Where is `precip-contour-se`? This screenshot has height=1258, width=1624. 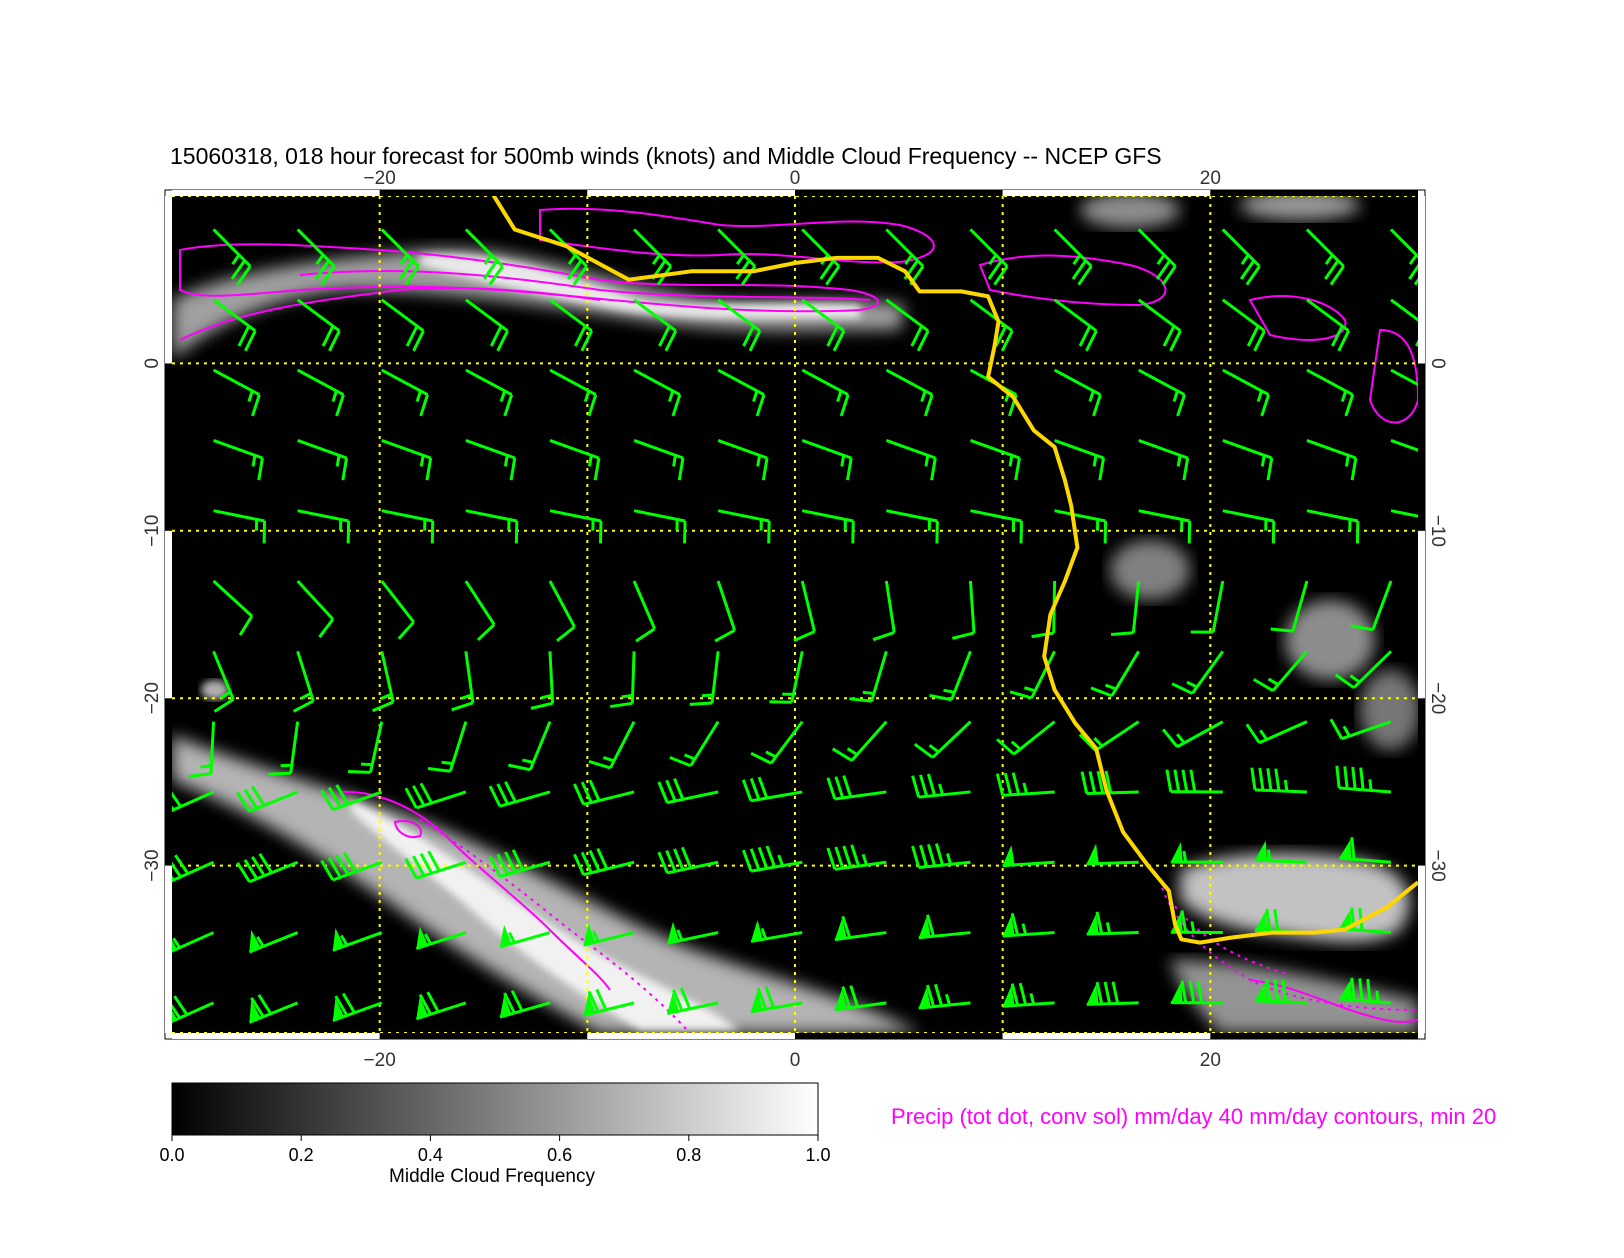 precip-contour-se is located at coordinates (1333, 1001).